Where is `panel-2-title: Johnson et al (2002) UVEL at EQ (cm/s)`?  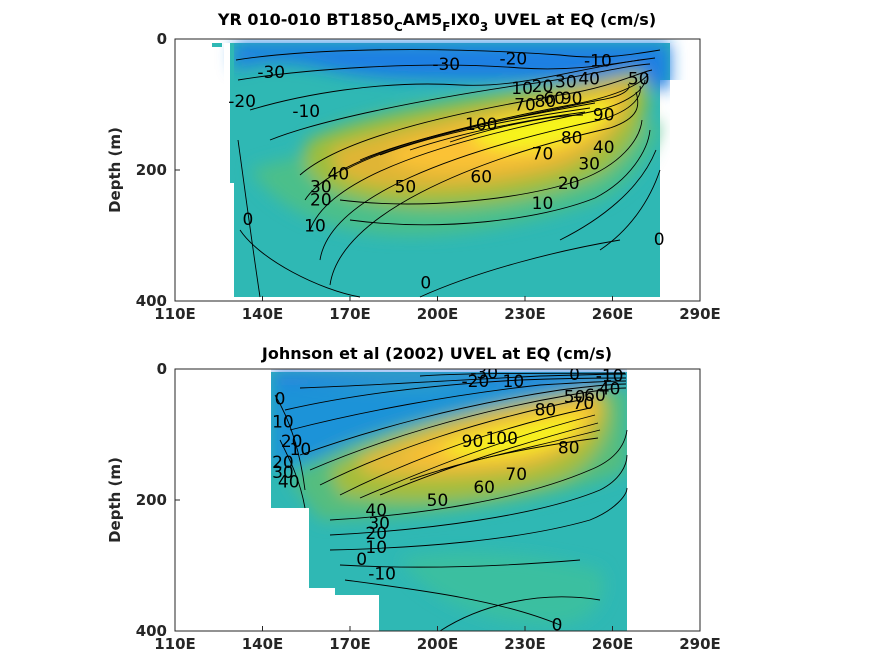
panel-2-title: Johnson et al (2002) UVEL at EQ (cm/s) is located at coordinates (436, 353).